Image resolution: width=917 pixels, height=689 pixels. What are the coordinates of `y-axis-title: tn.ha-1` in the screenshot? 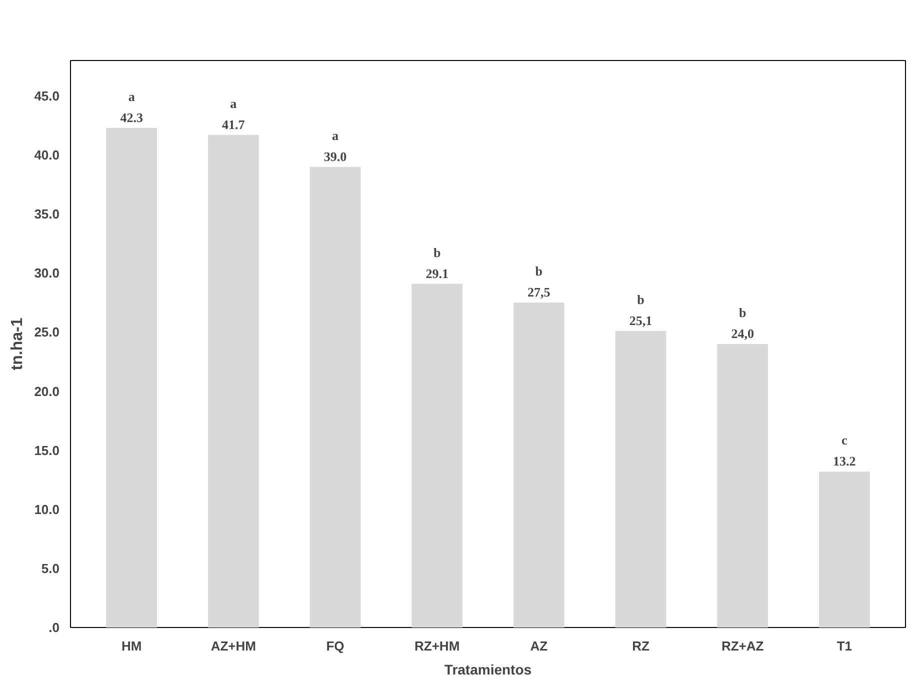 It's located at (17, 344).